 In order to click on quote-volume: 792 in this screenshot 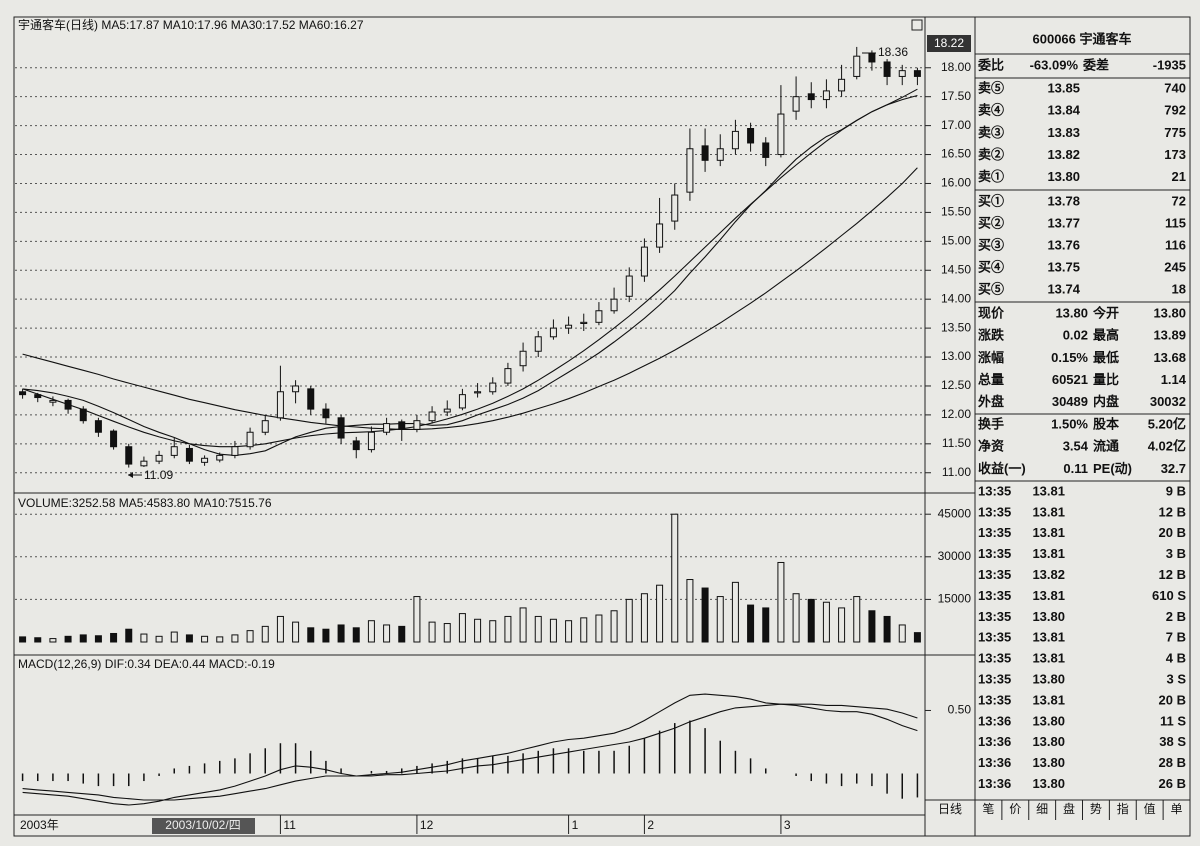, I will do `click(1175, 110)`.